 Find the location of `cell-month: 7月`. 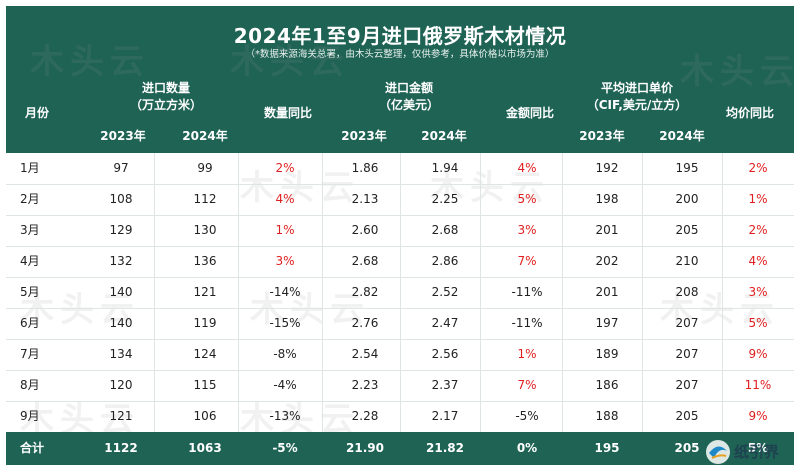

cell-month: 7月 is located at coordinates (30, 354).